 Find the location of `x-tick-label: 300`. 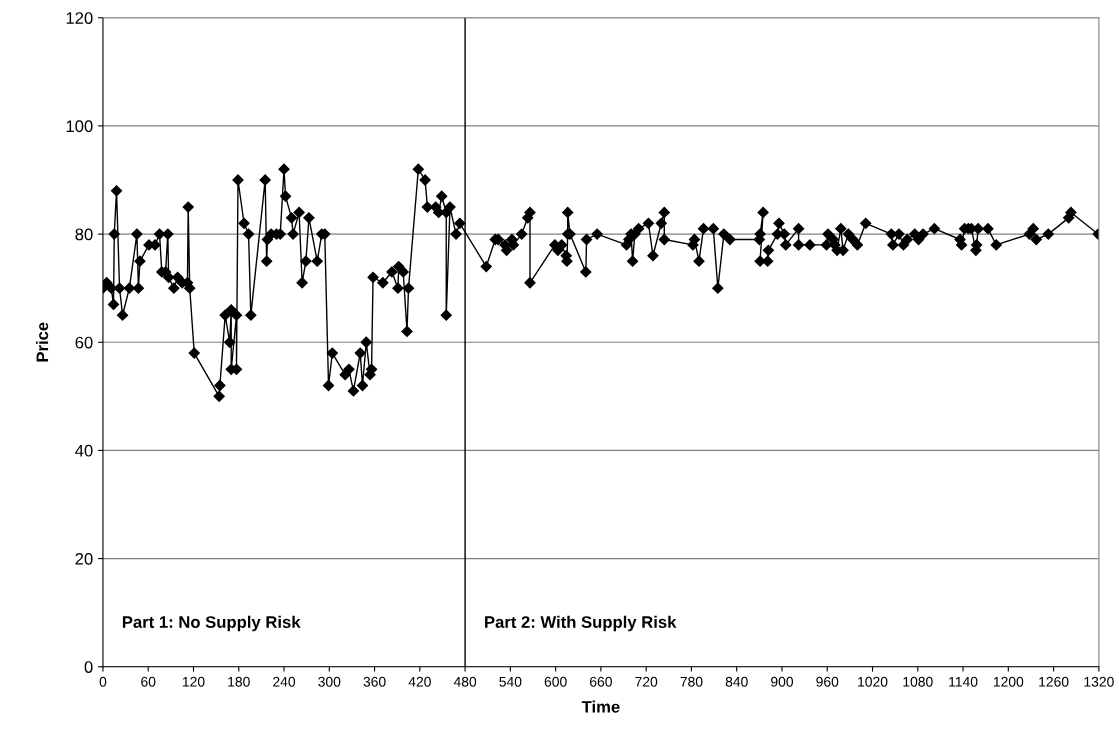

x-tick-label: 300 is located at coordinates (329, 681).